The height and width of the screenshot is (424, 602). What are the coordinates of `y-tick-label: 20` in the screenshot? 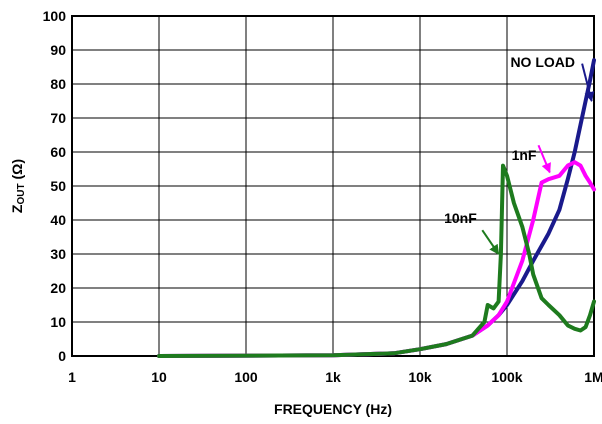 It's located at (58, 288).